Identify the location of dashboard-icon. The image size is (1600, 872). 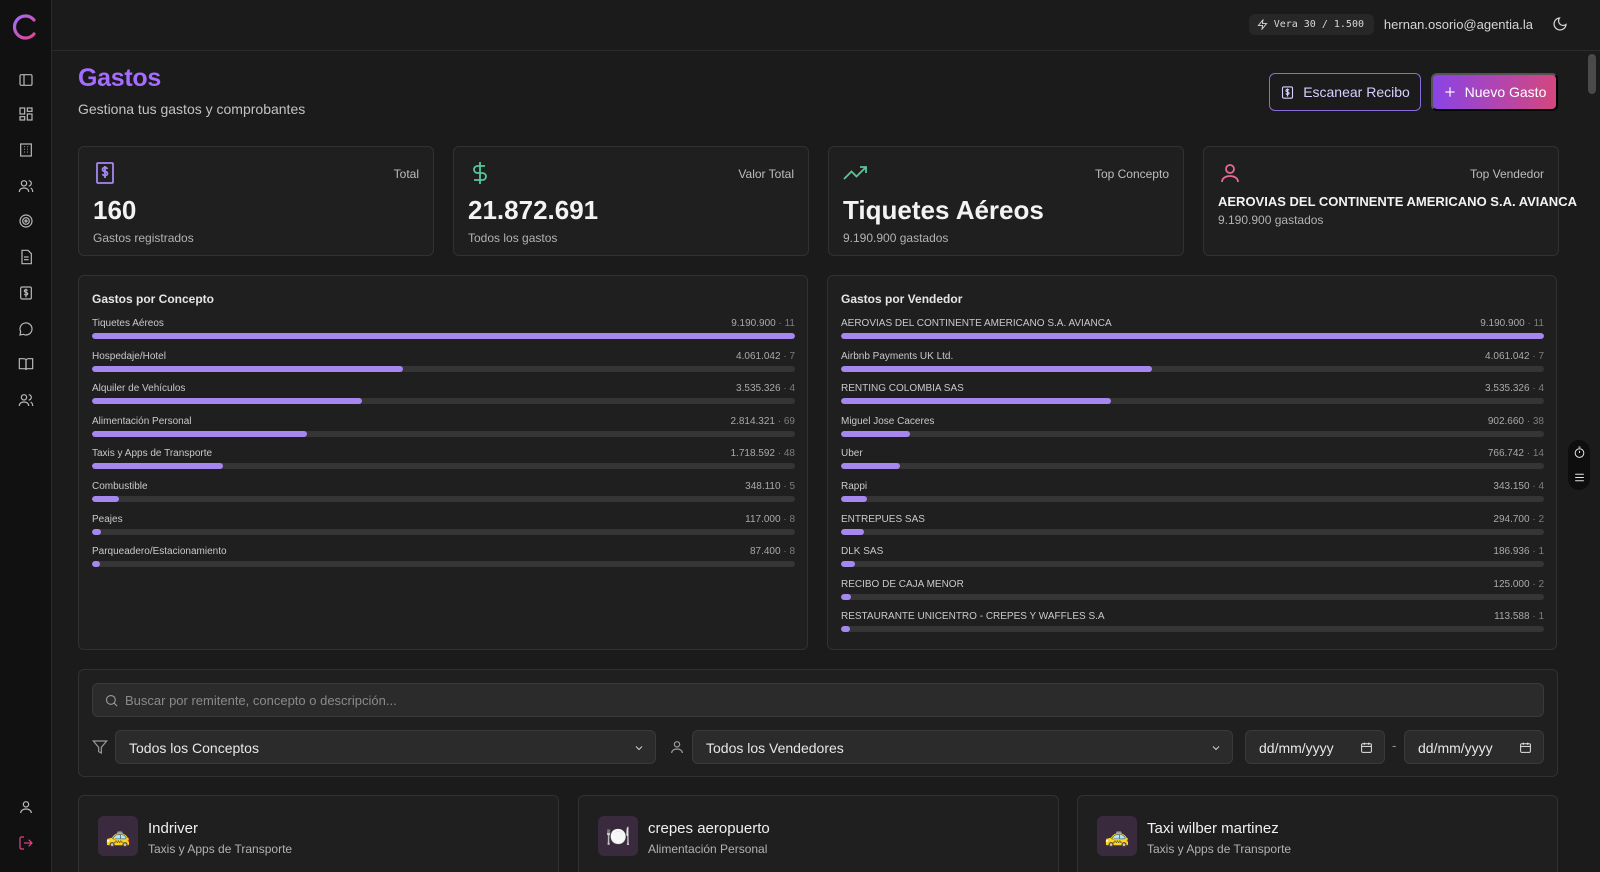
(26, 114).